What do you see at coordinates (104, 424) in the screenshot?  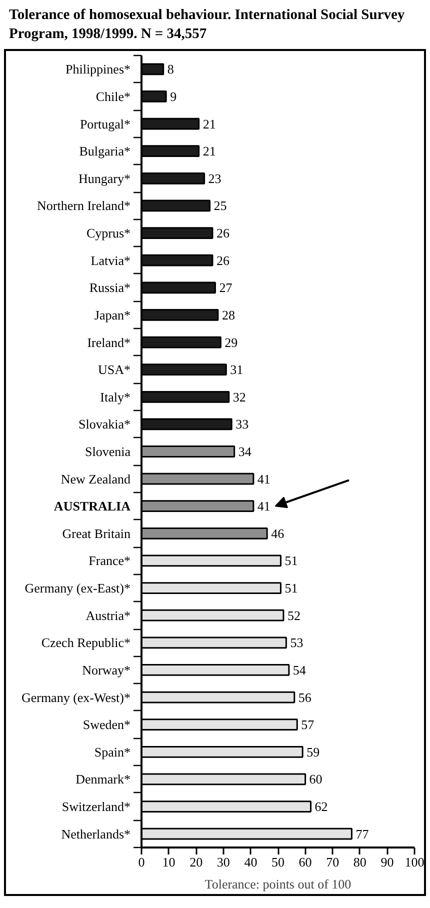 I see `y-tick-label: Slovakia*` at bounding box center [104, 424].